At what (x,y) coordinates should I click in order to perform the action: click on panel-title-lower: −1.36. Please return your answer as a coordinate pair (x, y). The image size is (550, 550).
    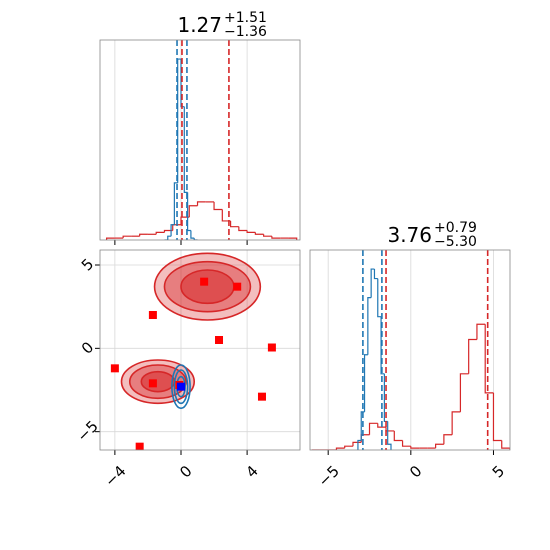
    Looking at the image, I should click on (245, 32).